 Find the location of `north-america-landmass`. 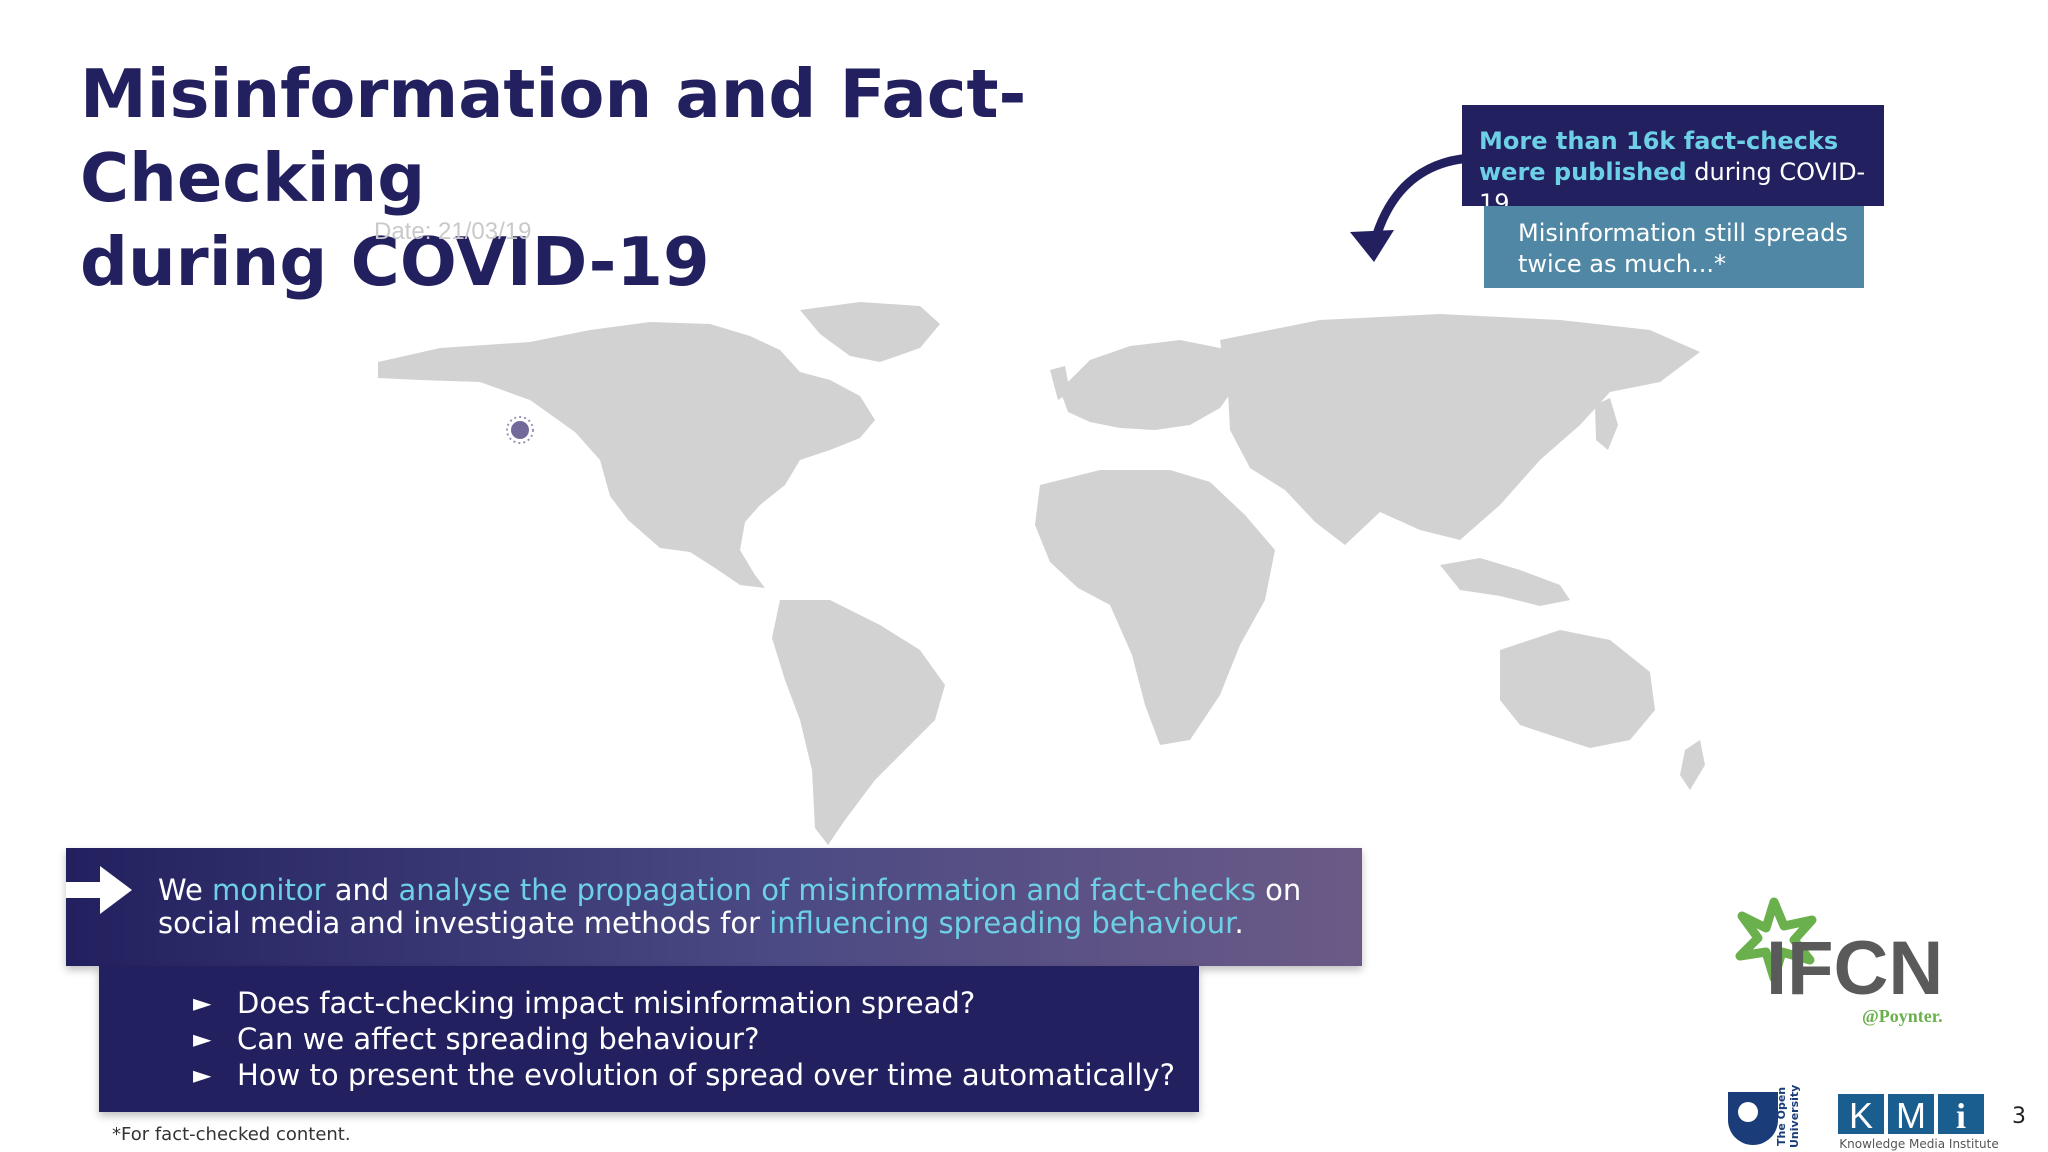

north-america-landmass is located at coordinates (626, 455).